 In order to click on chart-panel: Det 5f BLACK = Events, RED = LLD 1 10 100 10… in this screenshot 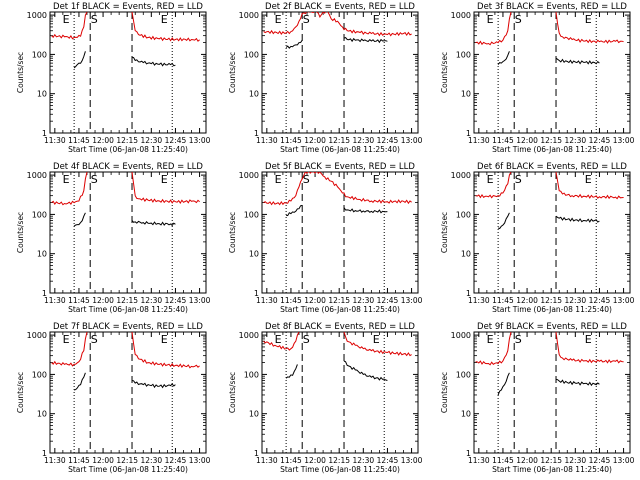, I will do `click(325, 238)`.